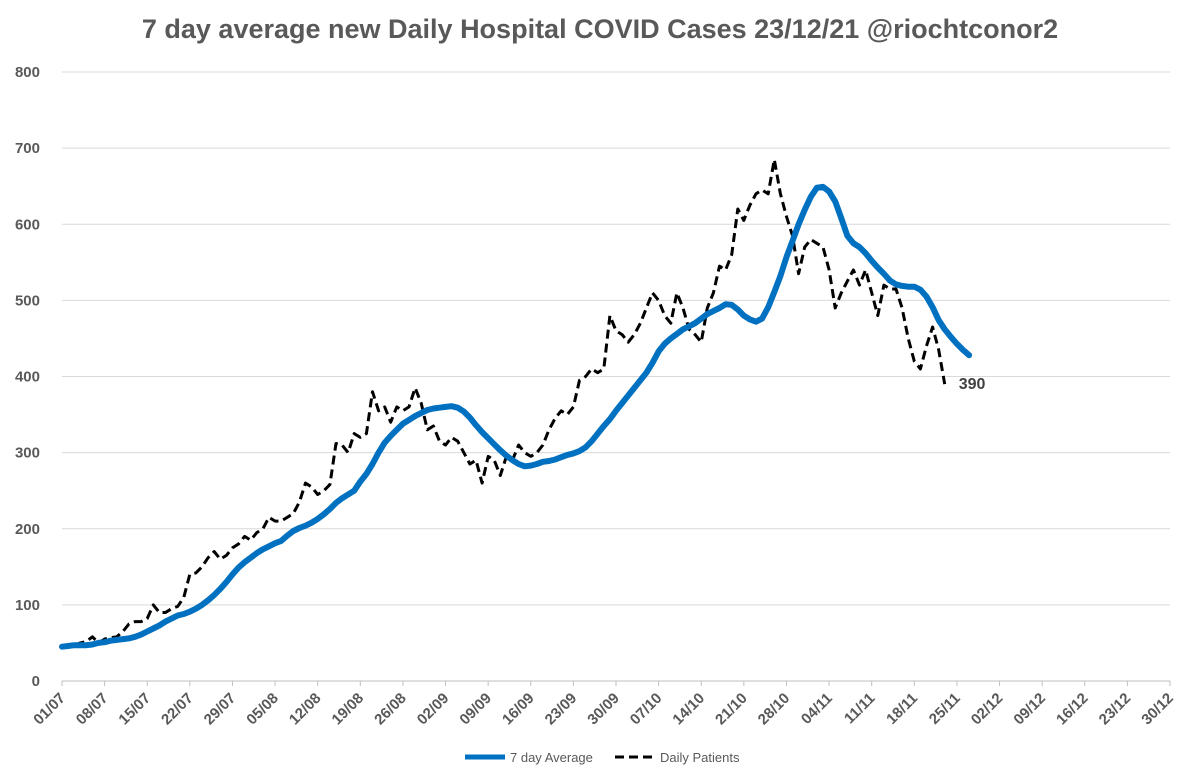  What do you see at coordinates (972, 384) in the screenshot?
I see `end-value-label: 390` at bounding box center [972, 384].